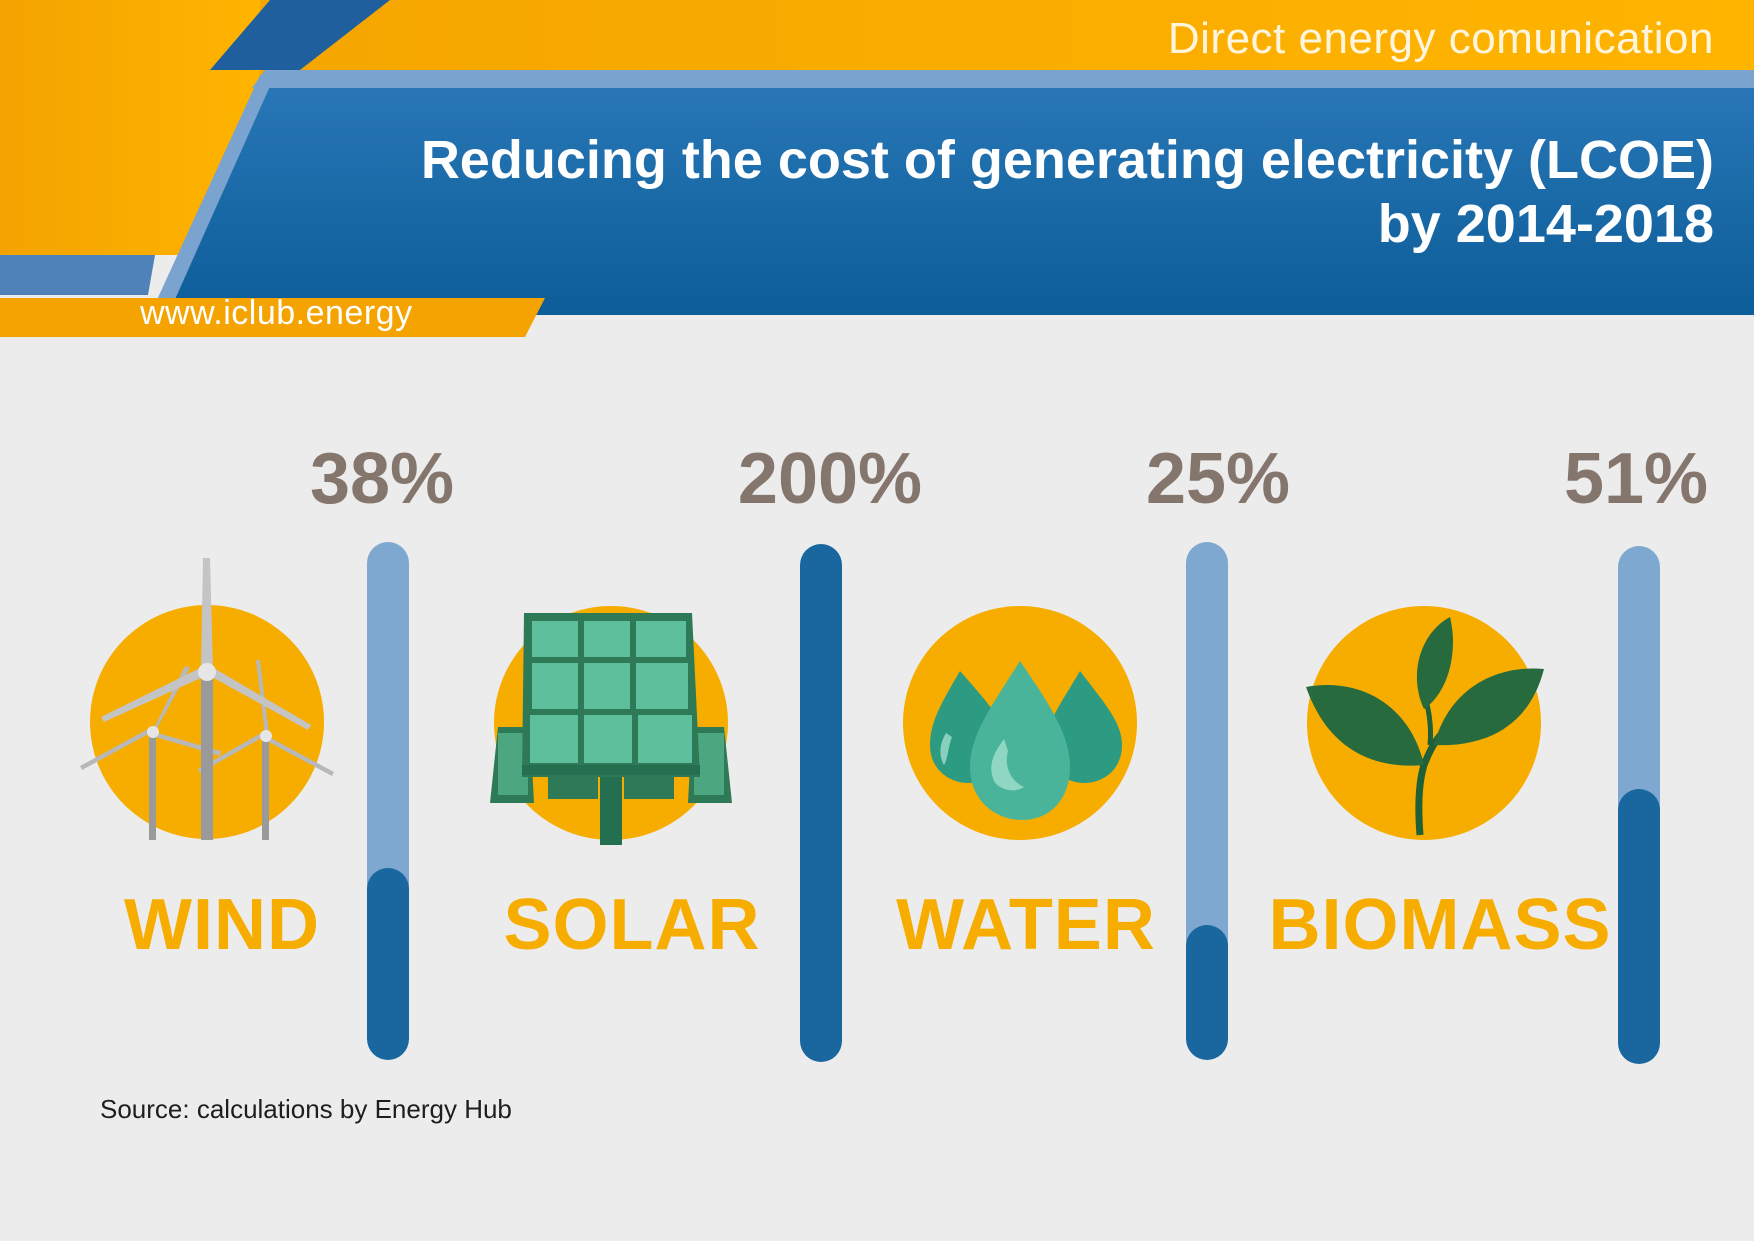 This screenshot has height=1241, width=1754. Describe the element at coordinates (830, 479) in the screenshot. I see `value-label-solar: 200%` at that location.